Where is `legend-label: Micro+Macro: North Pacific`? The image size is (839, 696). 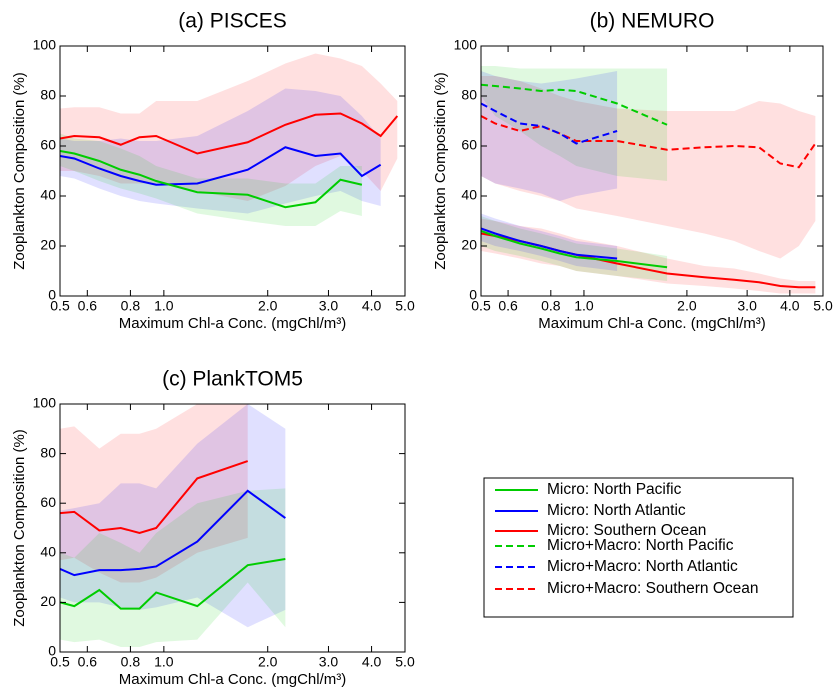 legend-label: Micro+Macro: North Pacific is located at coordinates (640, 545).